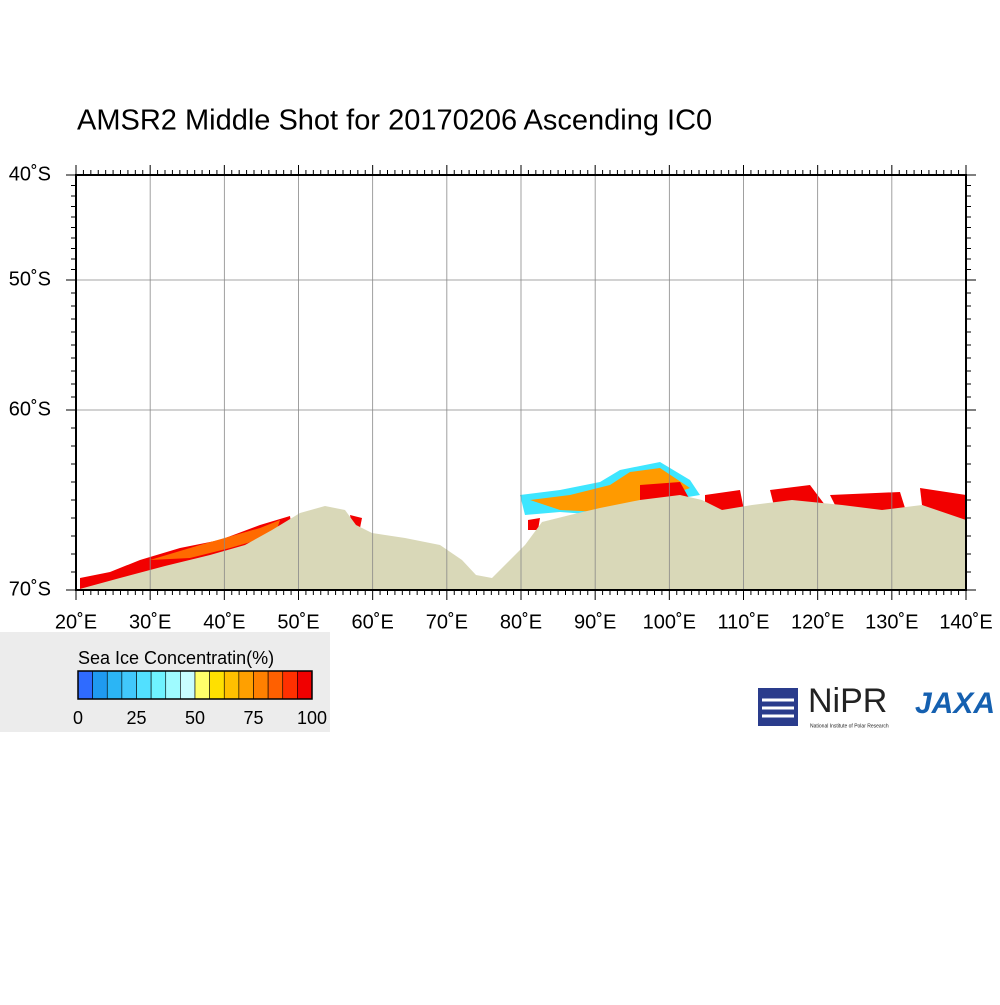  Describe the element at coordinates (817, 622) in the screenshot. I see `lon-label: 120˚E` at that location.